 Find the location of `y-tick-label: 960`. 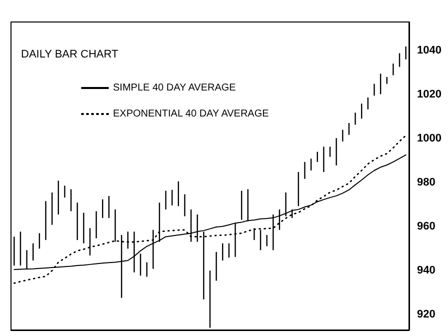

y-tick-label: 960 is located at coordinates (426, 226).